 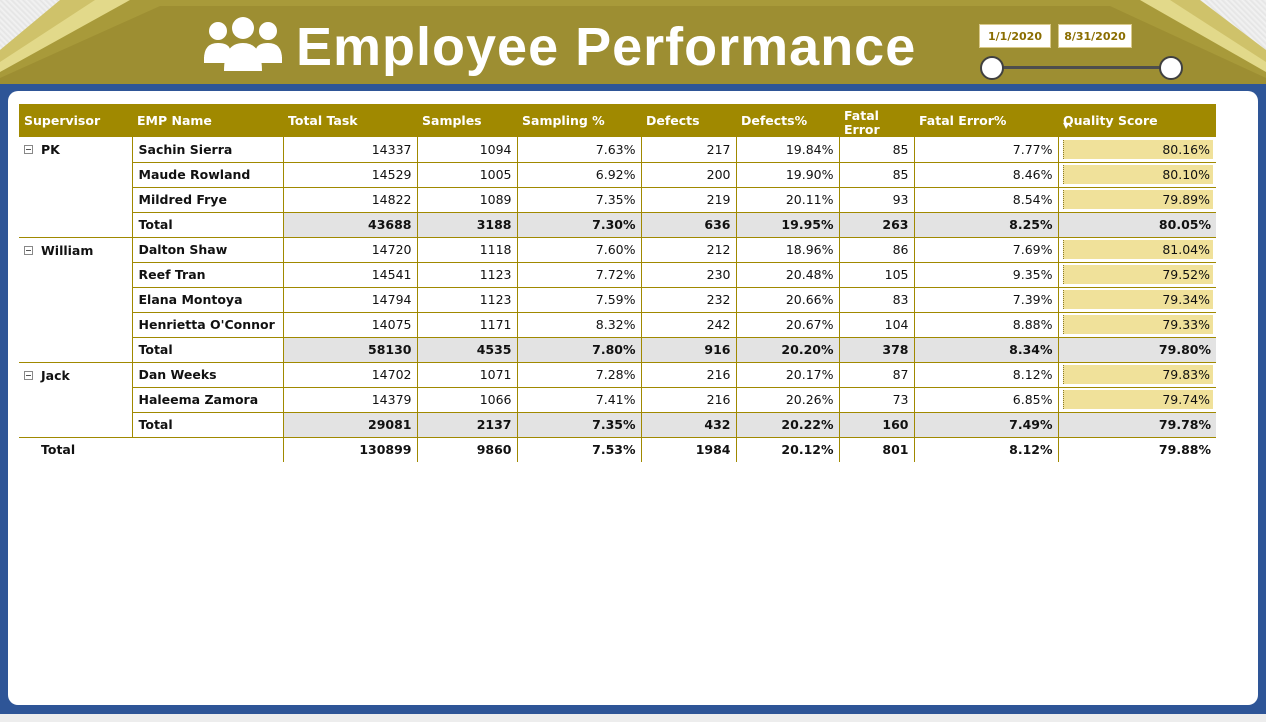 I want to click on sampling-pct-cell: 7.60%, so click(x=579, y=250).